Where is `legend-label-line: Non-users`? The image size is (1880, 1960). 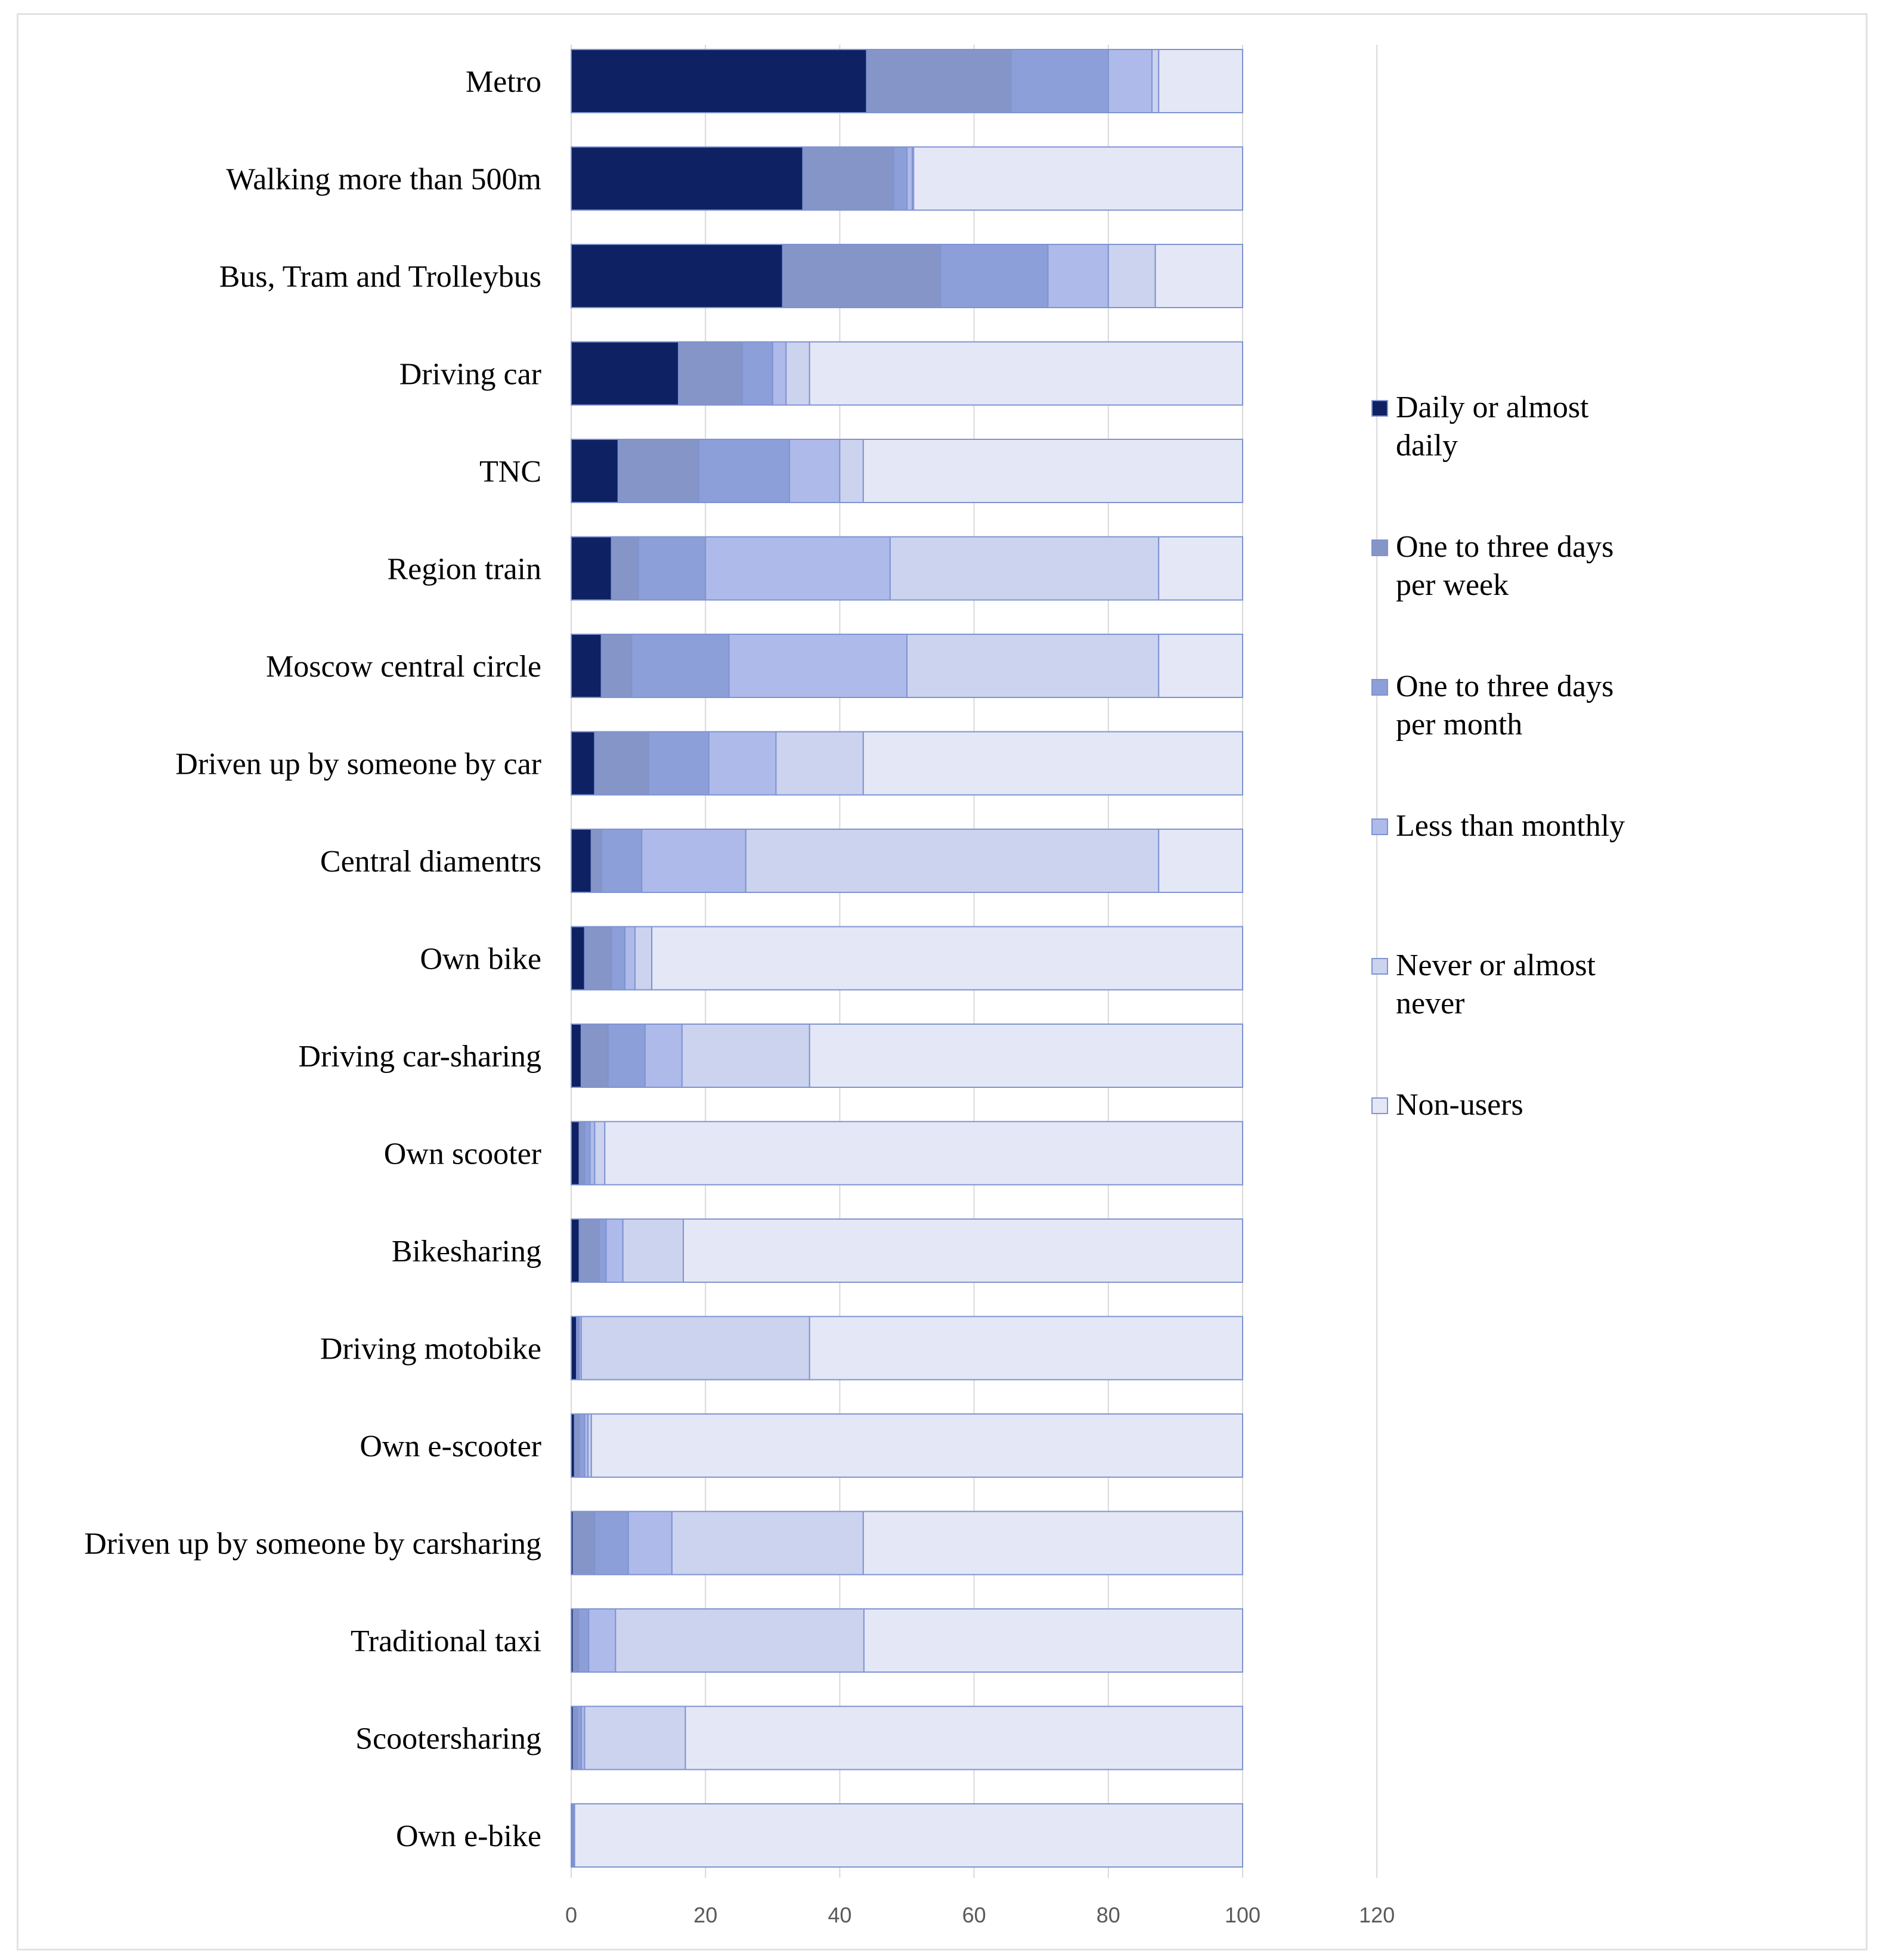 legend-label-line: Non-users is located at coordinates (1459, 1105).